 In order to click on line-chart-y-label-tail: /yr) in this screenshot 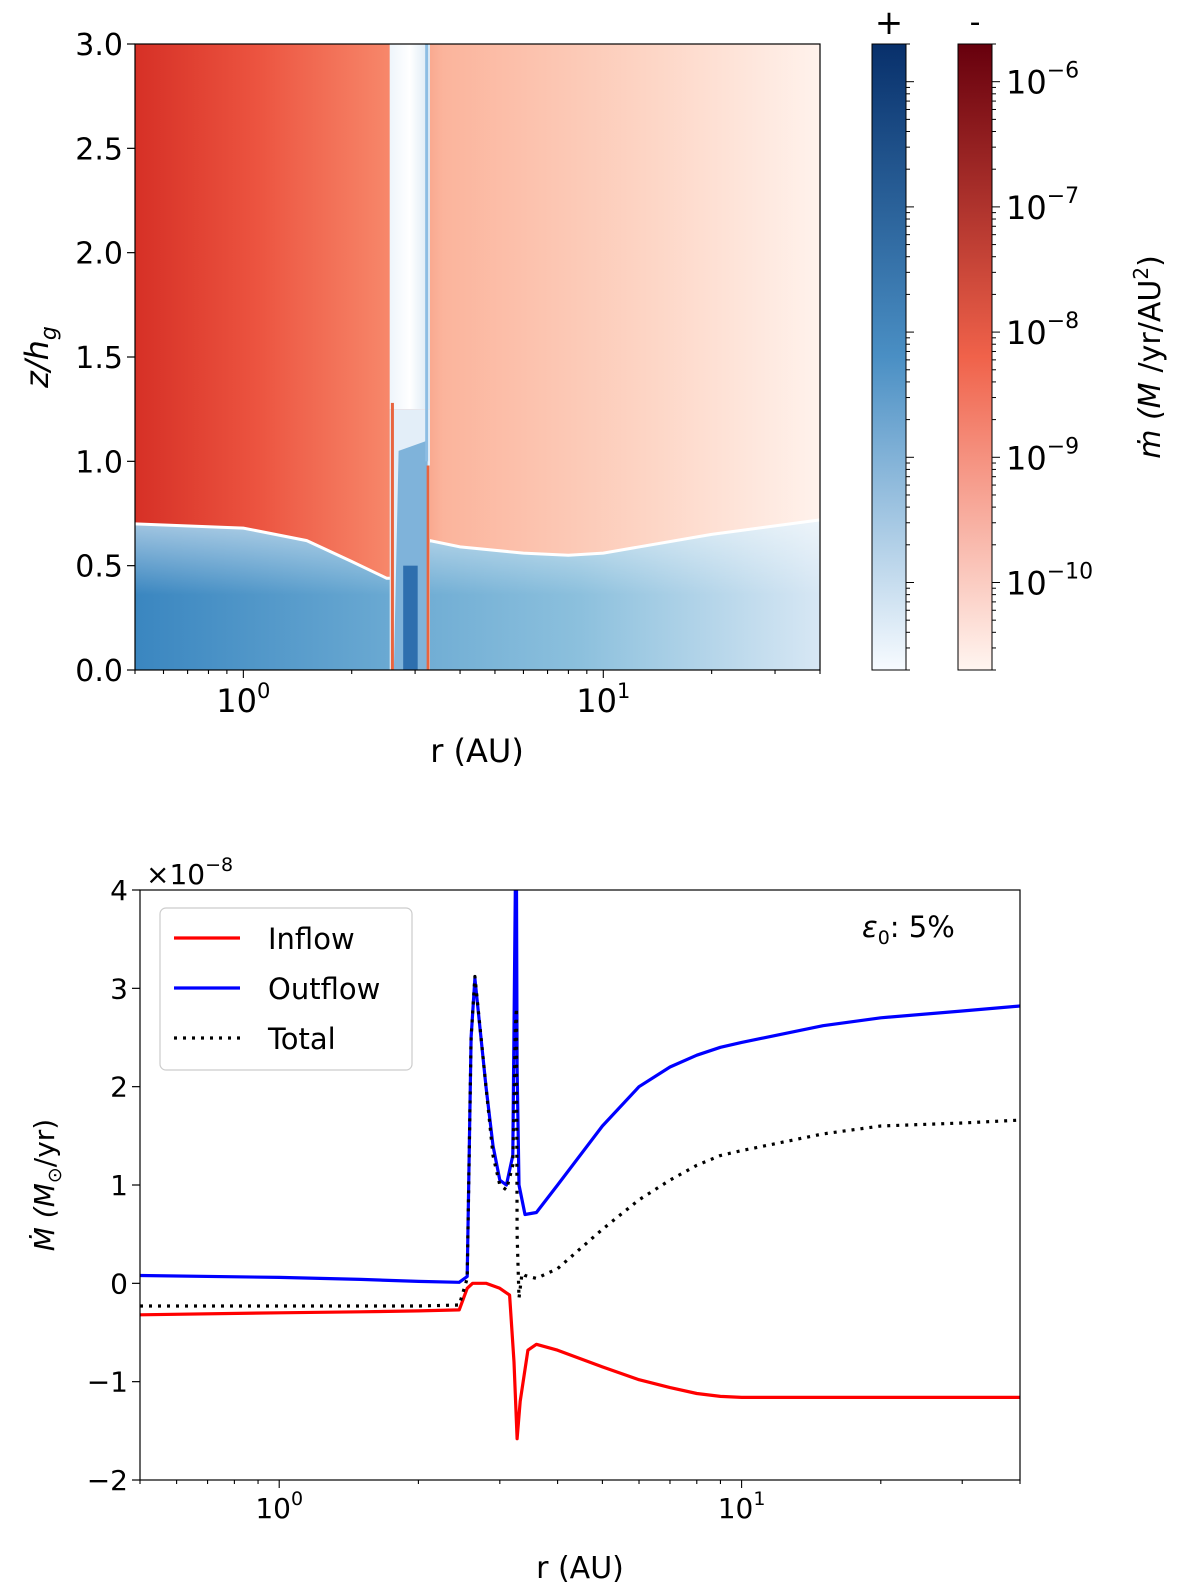, I will do `click(44, 1143)`.